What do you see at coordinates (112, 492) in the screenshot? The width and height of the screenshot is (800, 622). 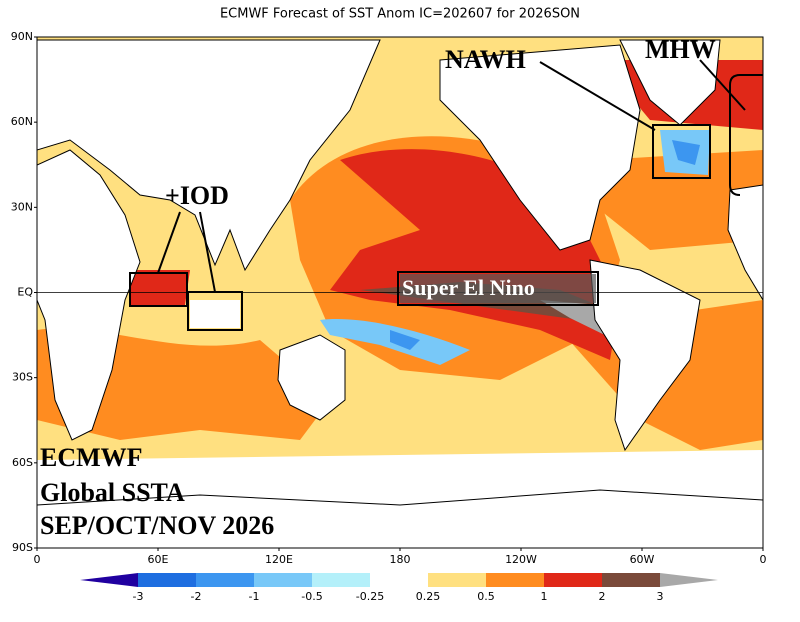 I see `caption-line: Global SSTA` at bounding box center [112, 492].